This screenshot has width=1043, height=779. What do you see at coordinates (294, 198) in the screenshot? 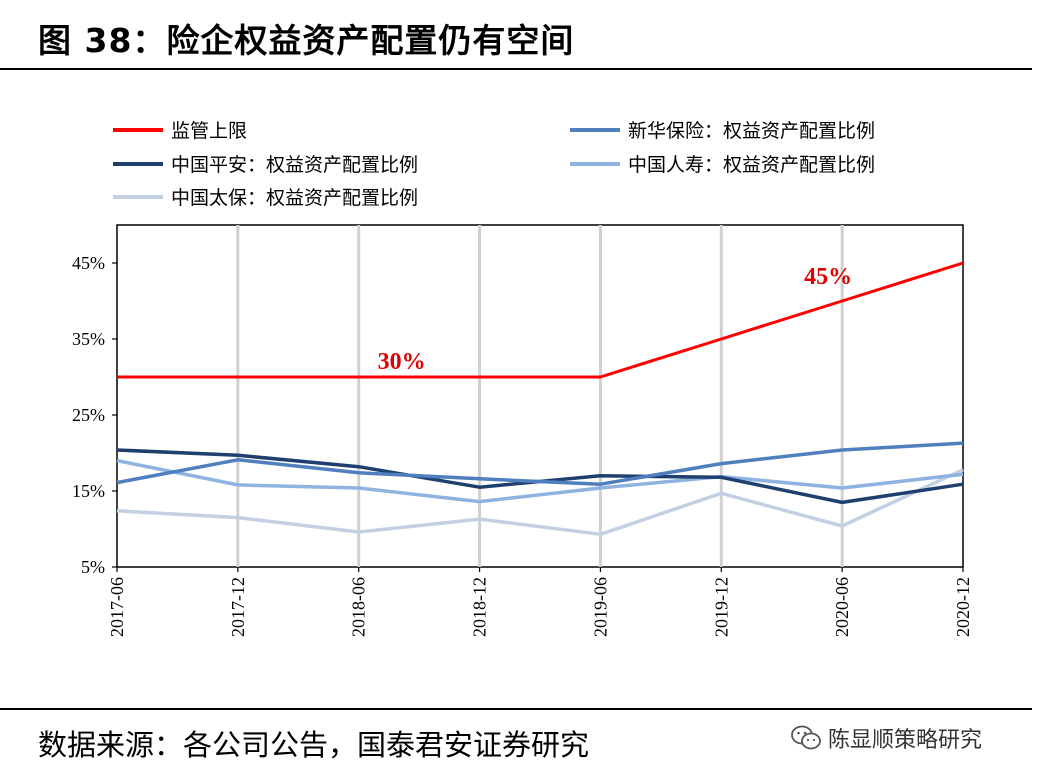
I see `legend-label-4: 中国太保：权益资产配置比例` at bounding box center [294, 198].